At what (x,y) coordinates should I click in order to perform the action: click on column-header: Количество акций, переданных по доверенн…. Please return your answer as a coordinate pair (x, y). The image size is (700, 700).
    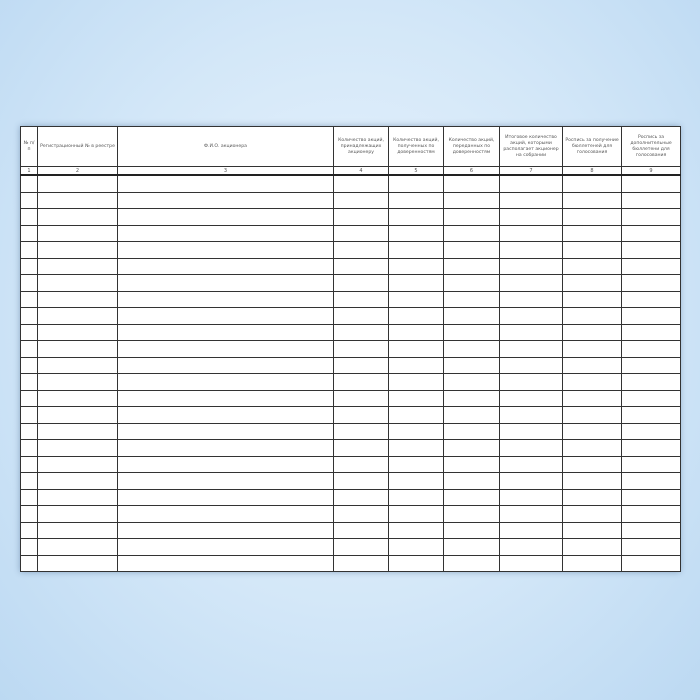
    Looking at the image, I should click on (471, 146).